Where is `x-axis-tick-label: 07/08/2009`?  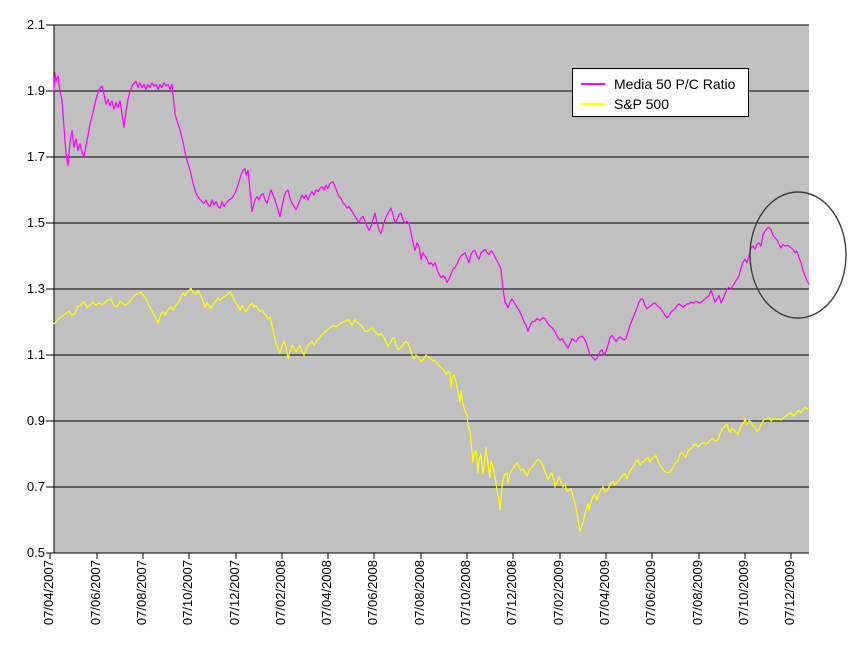 x-axis-tick-label: 07/08/2009 is located at coordinates (697, 593).